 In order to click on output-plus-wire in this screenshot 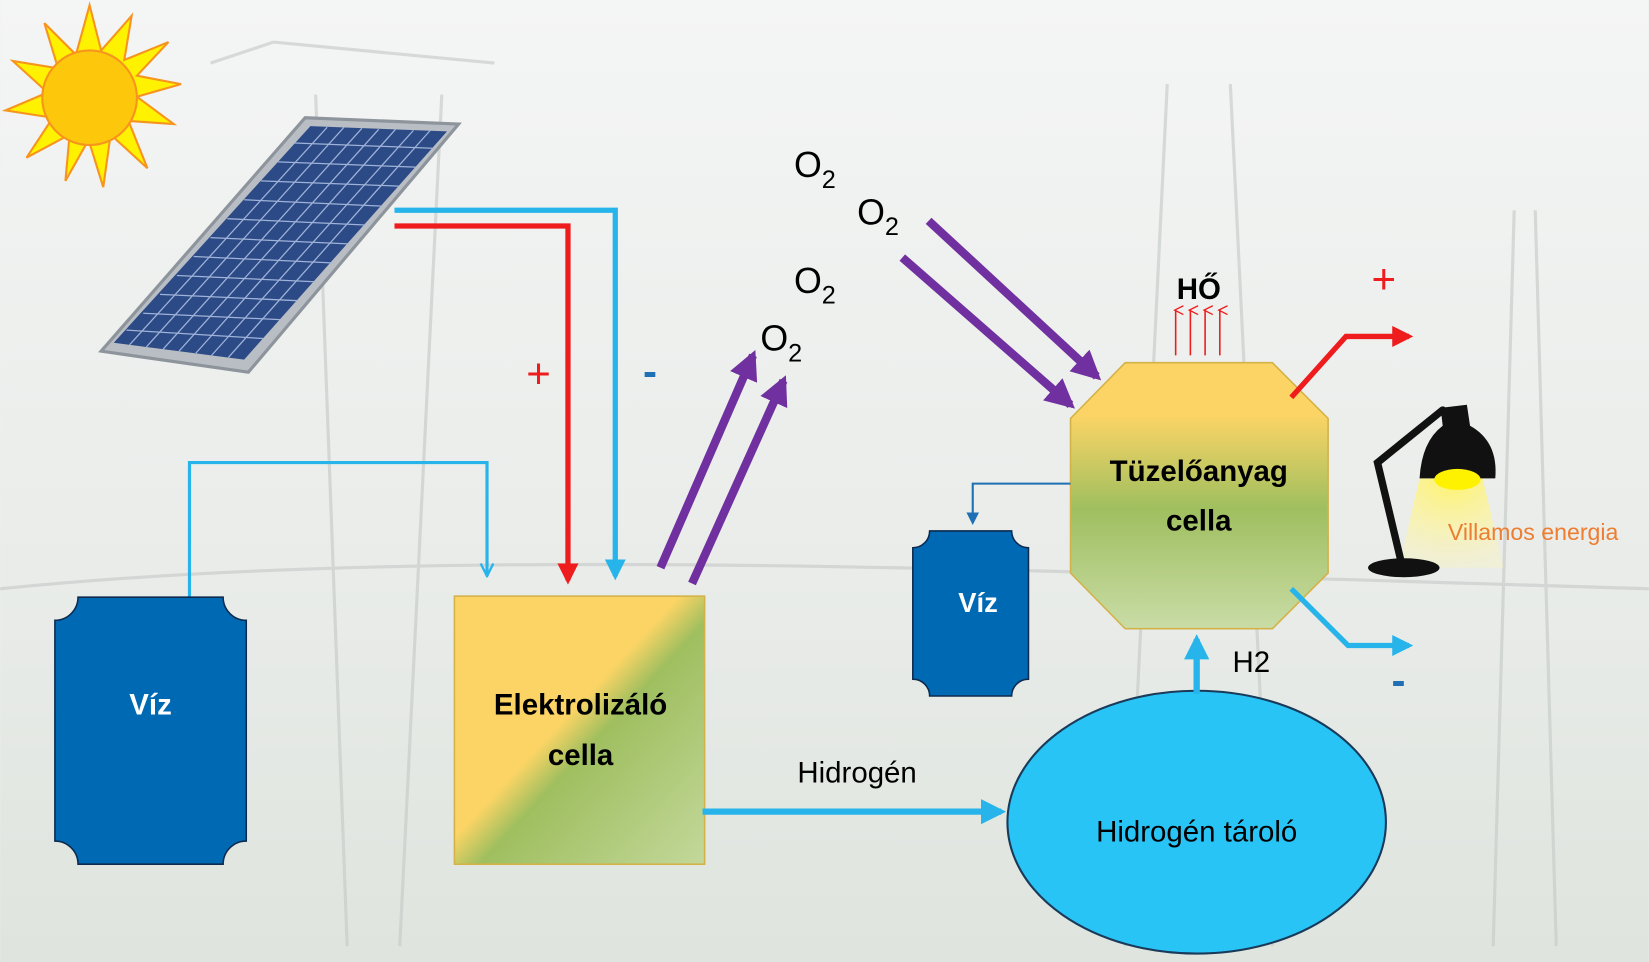, I will do `click(1351, 362)`.